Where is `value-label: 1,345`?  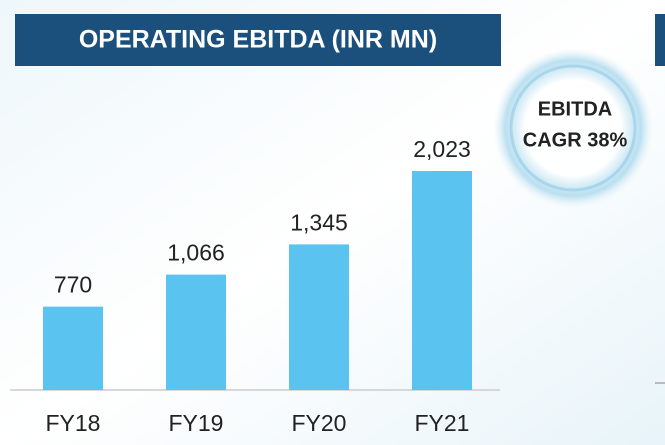 value-label: 1,345 is located at coordinates (319, 222).